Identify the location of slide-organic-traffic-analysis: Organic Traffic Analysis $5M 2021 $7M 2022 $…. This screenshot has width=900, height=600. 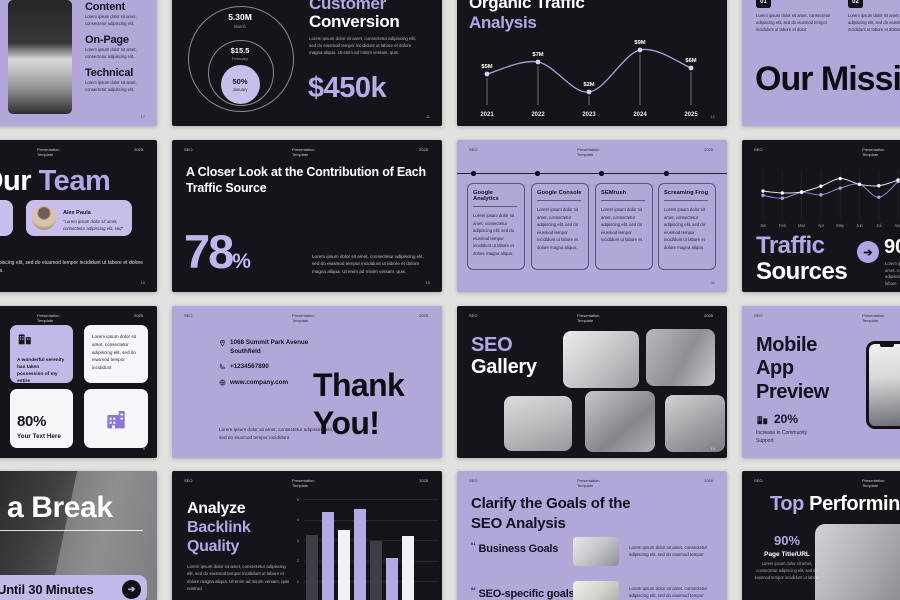
(592, 63).